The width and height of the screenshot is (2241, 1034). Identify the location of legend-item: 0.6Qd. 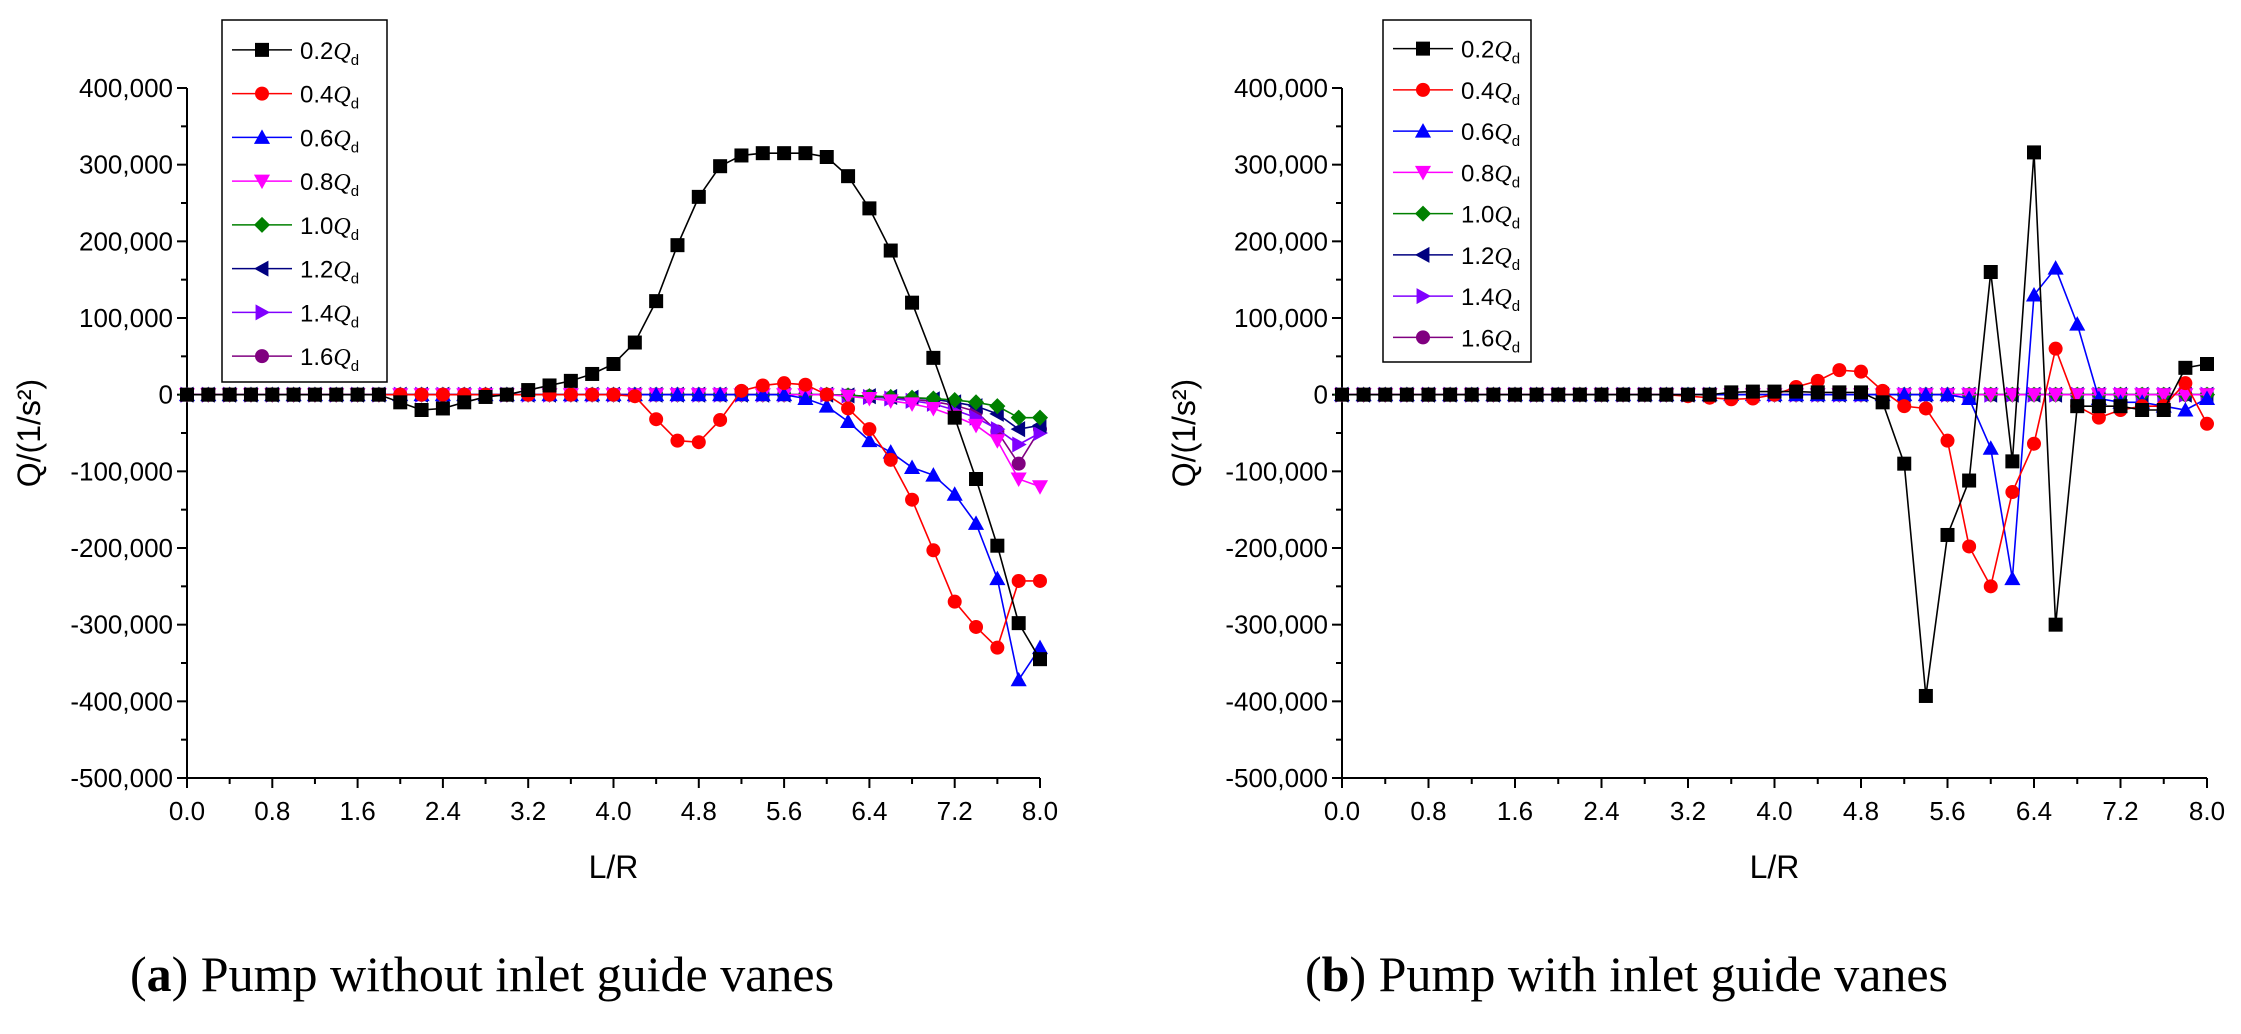
(1456, 134).